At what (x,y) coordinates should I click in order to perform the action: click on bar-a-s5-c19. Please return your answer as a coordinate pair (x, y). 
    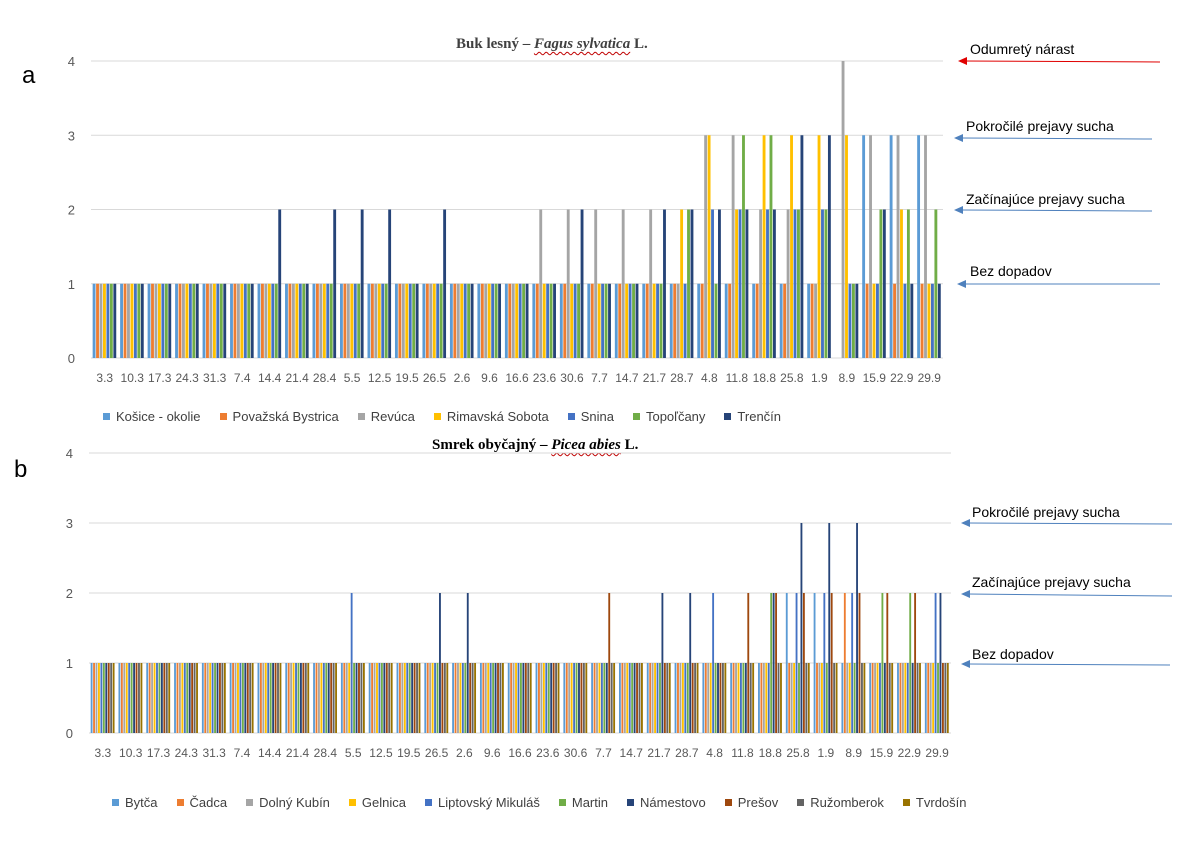
    Looking at the image, I should click on (633, 320).